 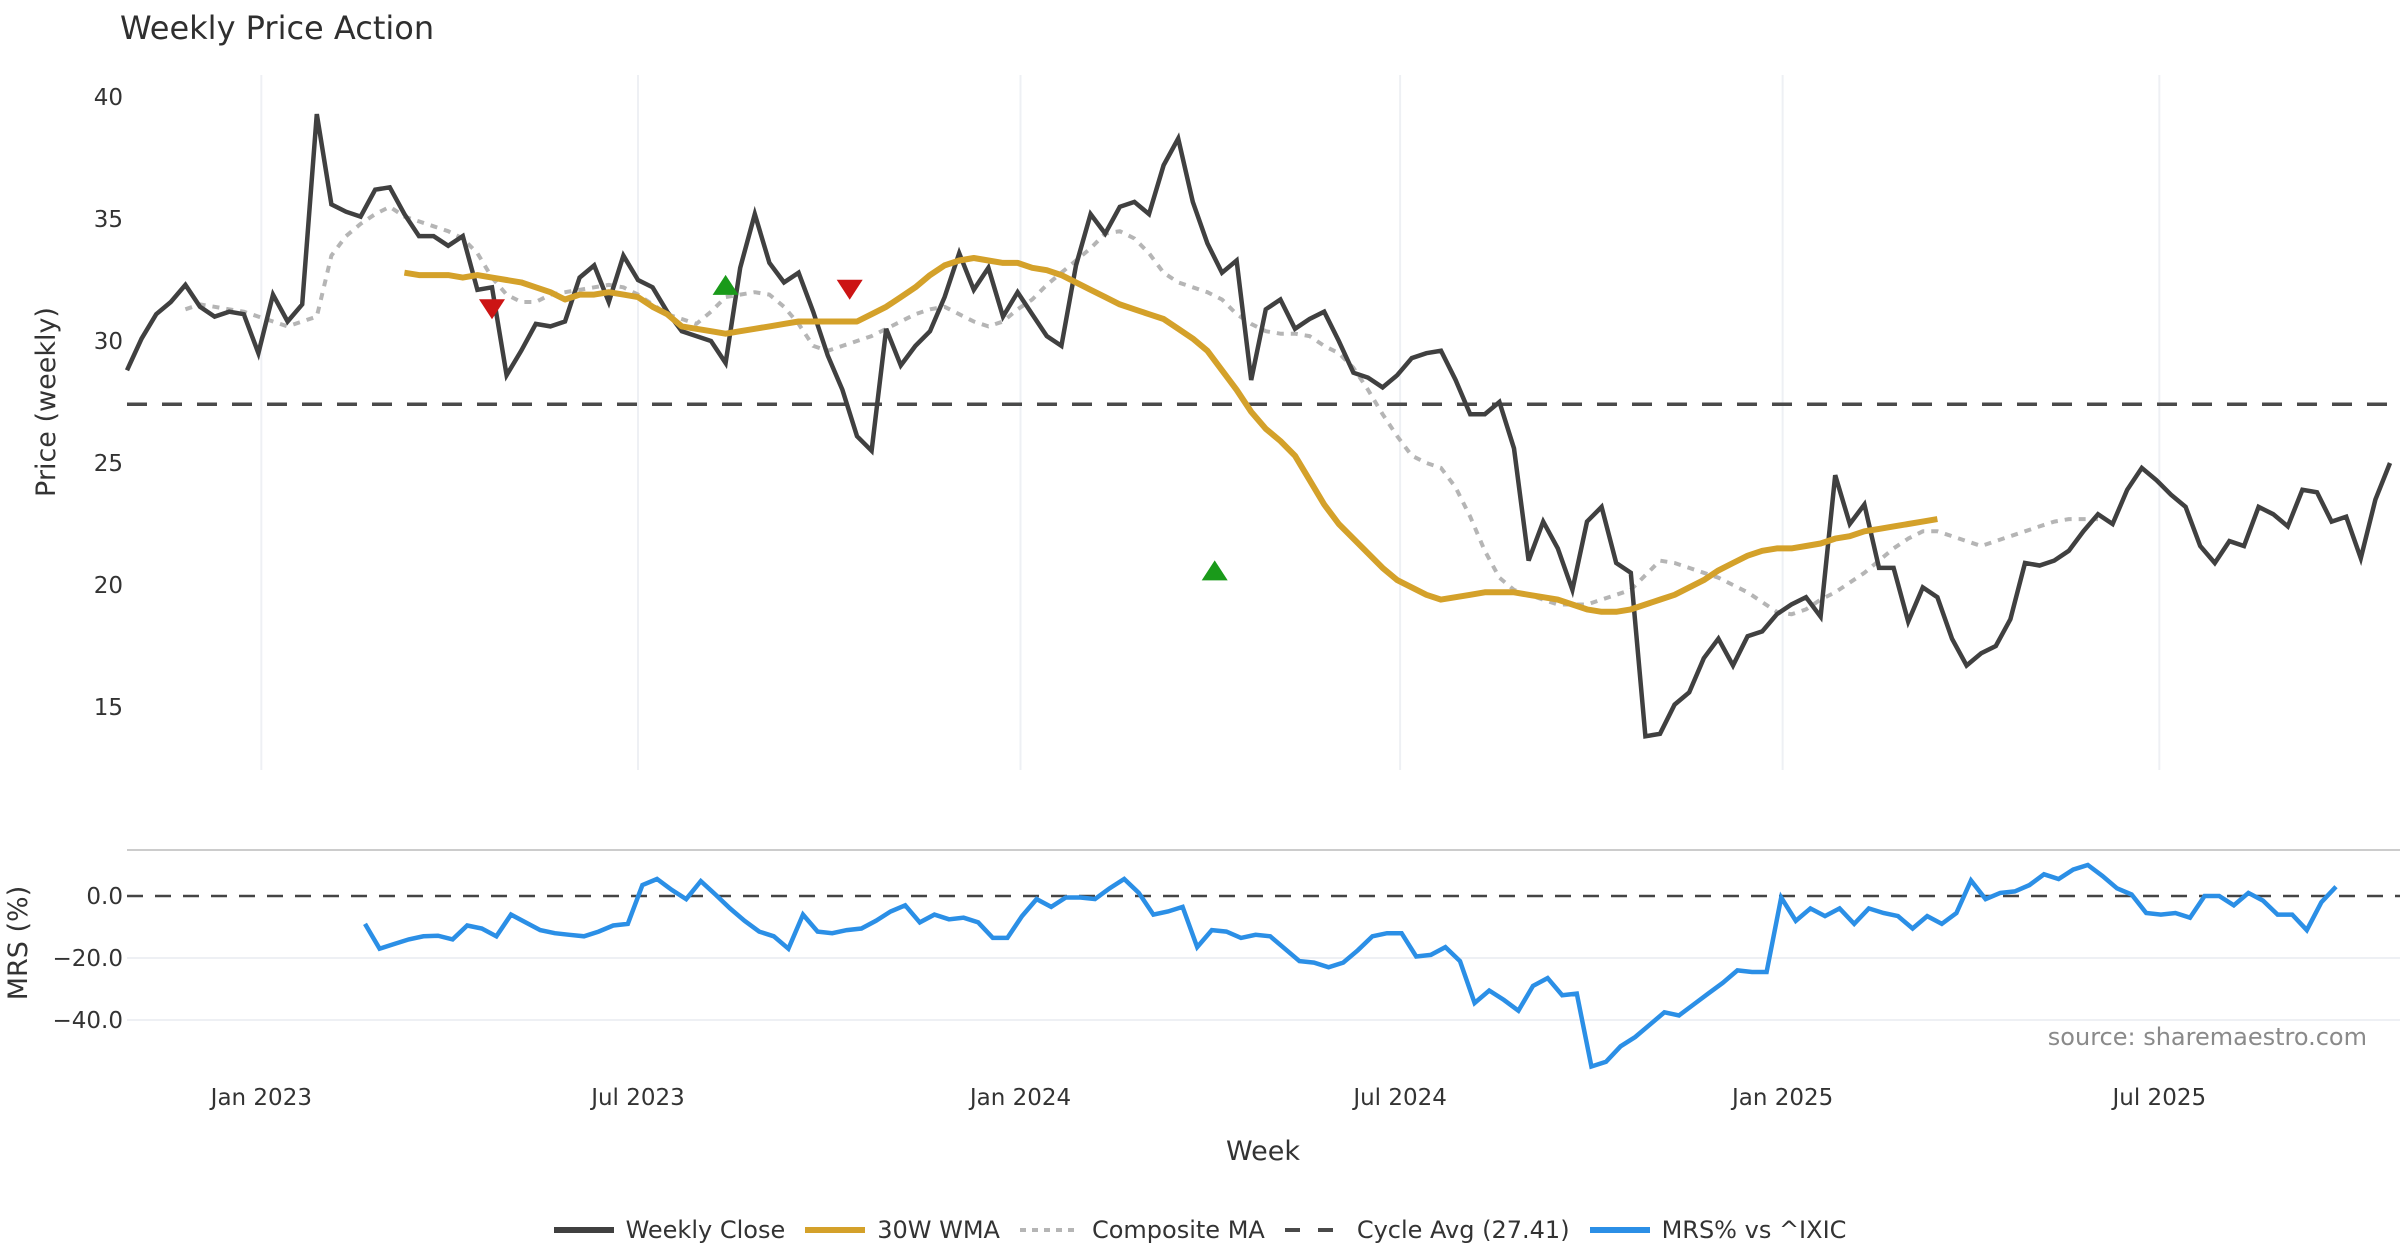 I want to click on mrs-y-tick-label: −20.0, so click(x=88, y=959).